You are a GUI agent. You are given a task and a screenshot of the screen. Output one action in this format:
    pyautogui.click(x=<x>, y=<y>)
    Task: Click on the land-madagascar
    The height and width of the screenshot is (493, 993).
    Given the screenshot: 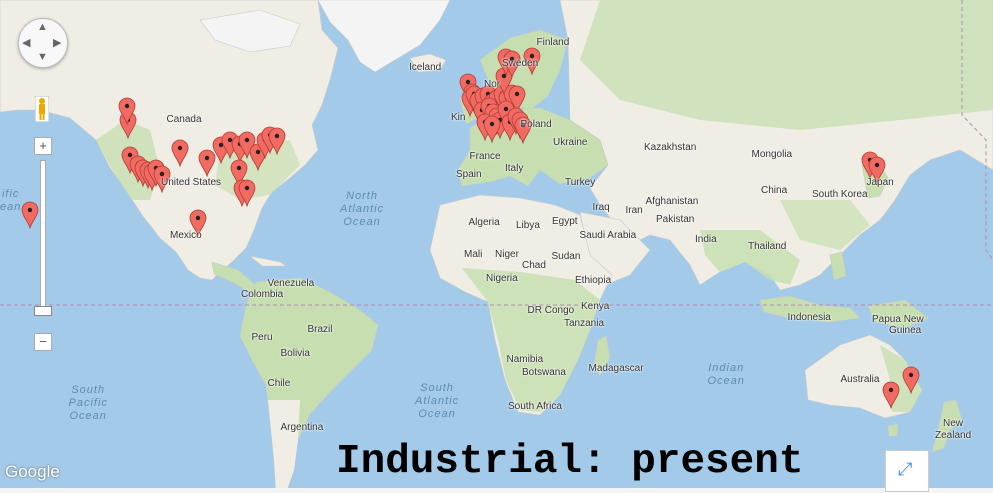 What is the action you would take?
    pyautogui.click(x=602, y=356)
    